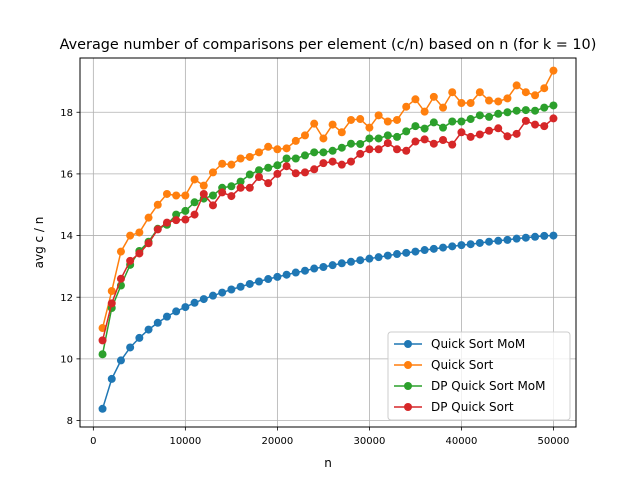  I want to click on legend-label: Quick Sort, so click(462, 365).